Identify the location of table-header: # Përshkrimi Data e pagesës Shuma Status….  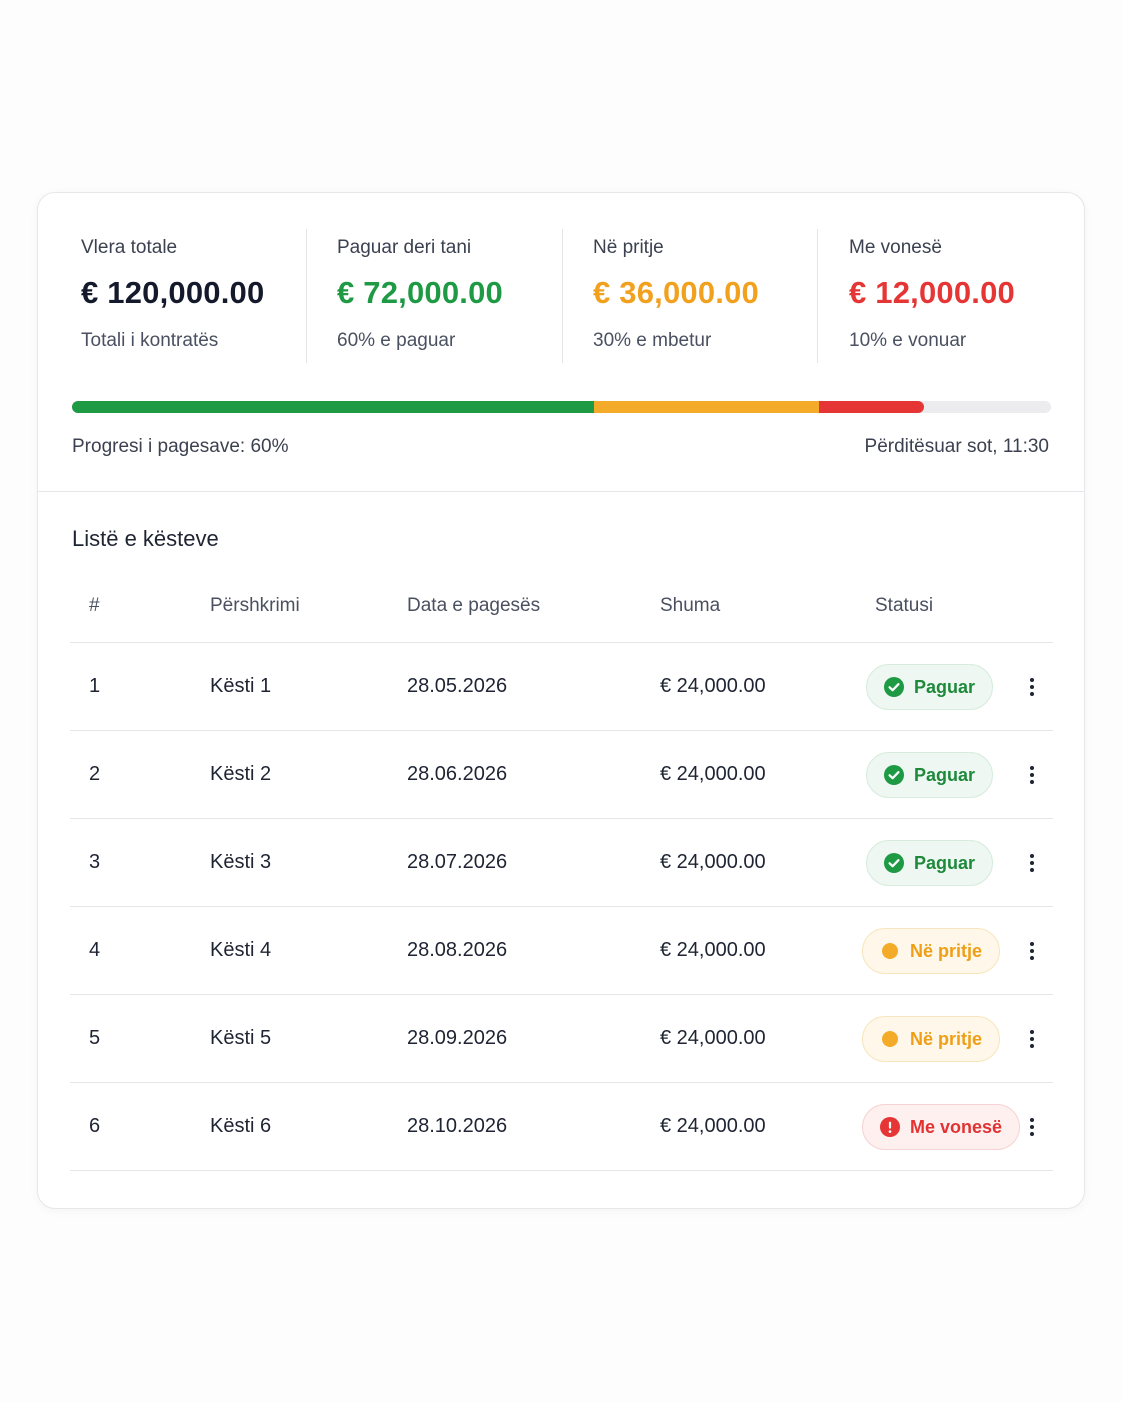
(561, 607).